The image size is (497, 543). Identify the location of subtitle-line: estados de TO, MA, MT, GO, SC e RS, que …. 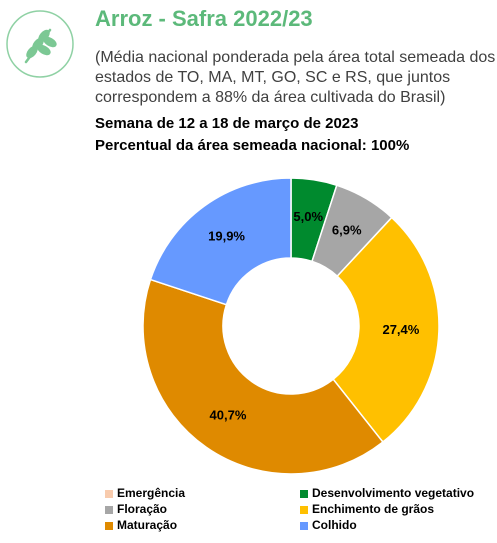
(272, 77).